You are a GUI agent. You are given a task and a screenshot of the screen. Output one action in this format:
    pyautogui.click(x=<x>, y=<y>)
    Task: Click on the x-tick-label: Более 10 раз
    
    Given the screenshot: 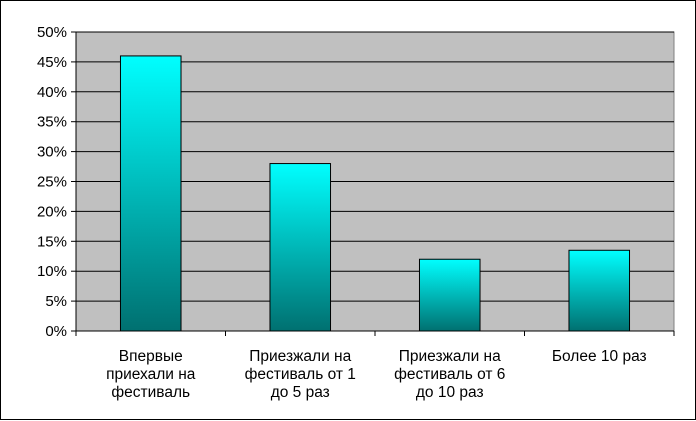 What is the action you would take?
    pyautogui.click(x=599, y=356)
    